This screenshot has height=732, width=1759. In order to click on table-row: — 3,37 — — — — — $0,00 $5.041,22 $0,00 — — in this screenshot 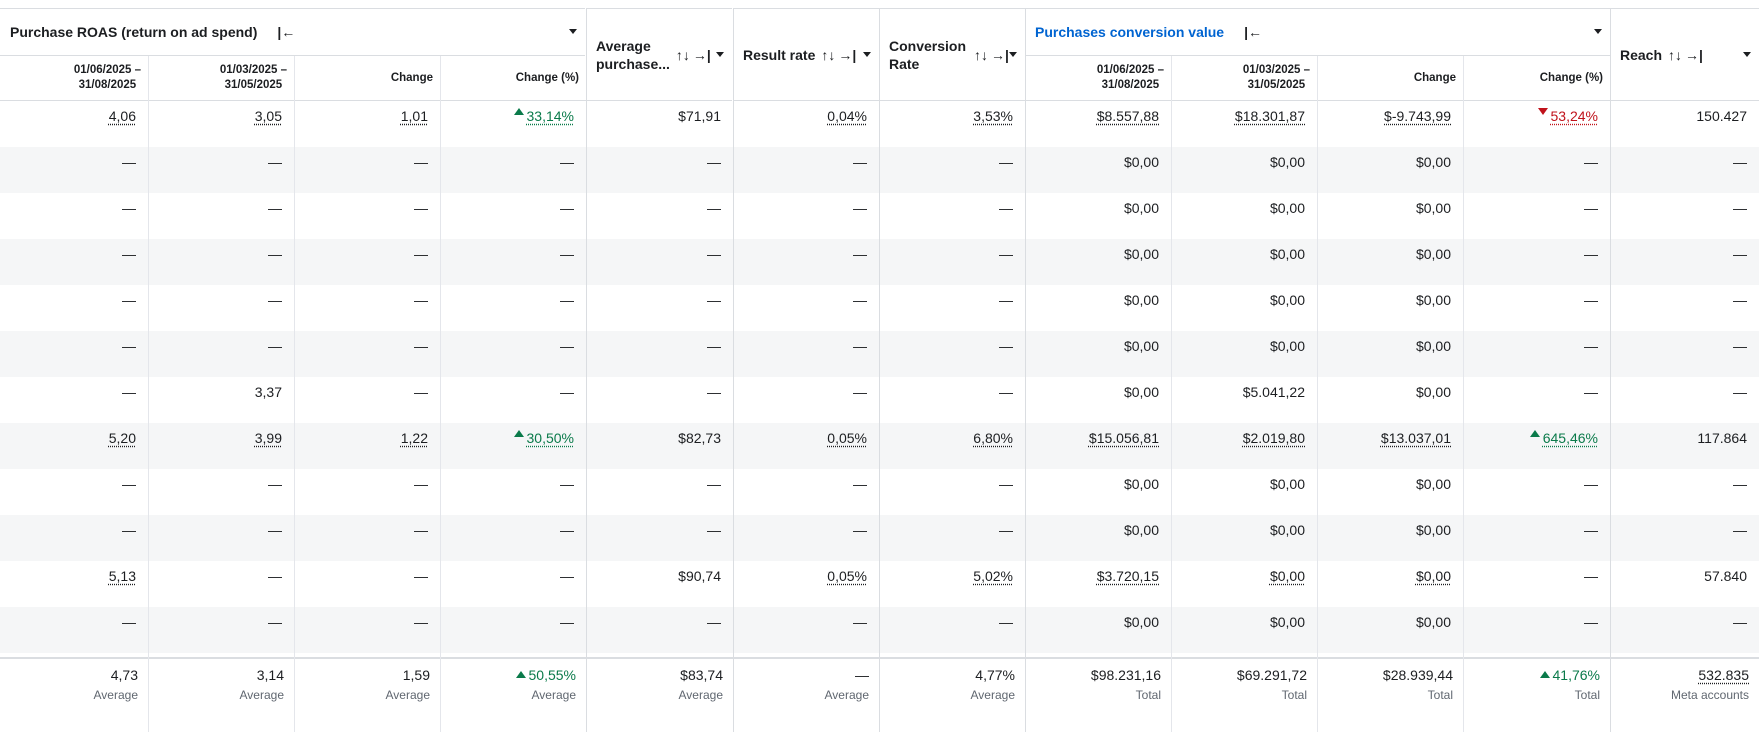, I will do `click(879, 400)`.